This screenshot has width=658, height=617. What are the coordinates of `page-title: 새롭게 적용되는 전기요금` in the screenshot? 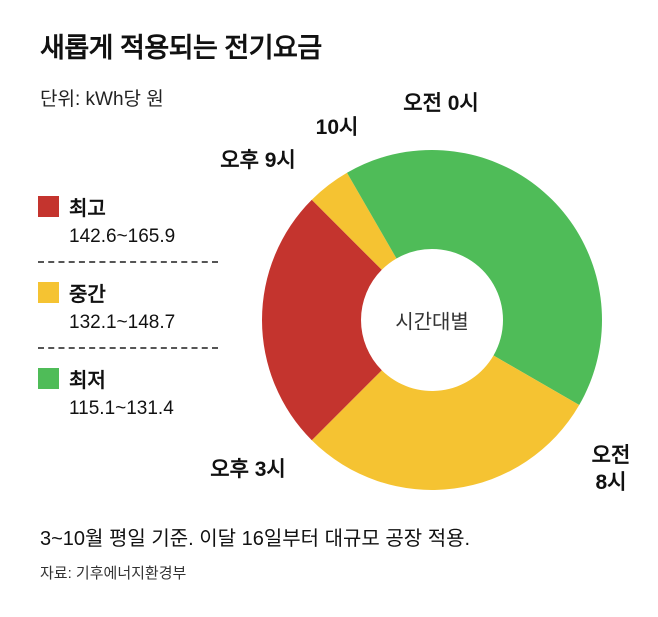 It's located at (181, 48).